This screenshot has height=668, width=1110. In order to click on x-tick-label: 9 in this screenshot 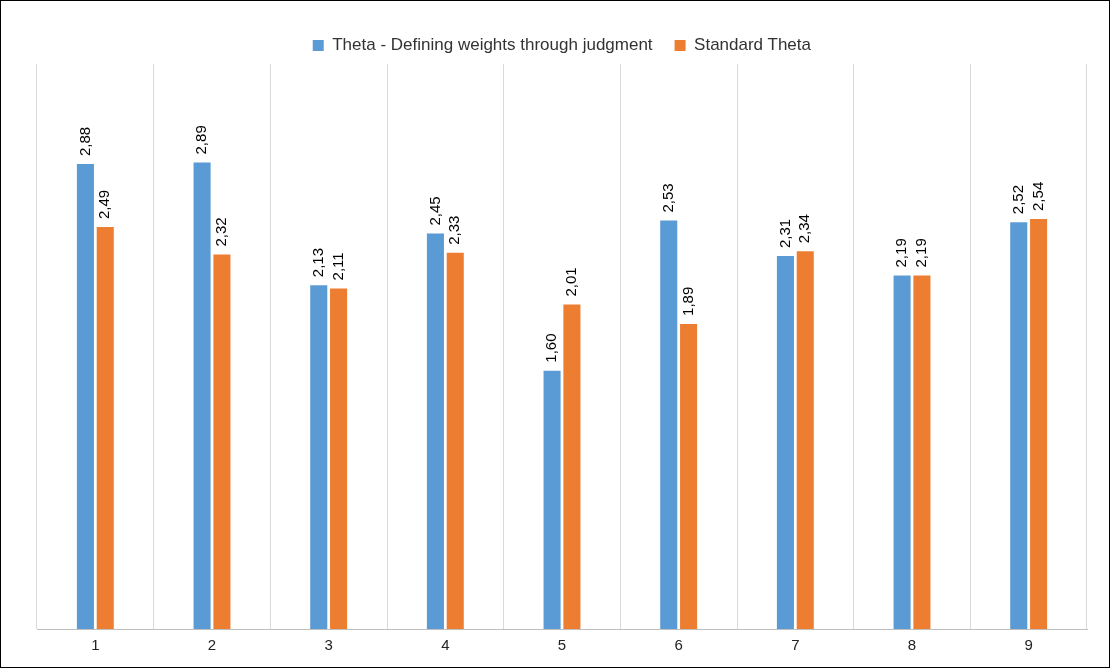, I will do `click(1028, 645)`.